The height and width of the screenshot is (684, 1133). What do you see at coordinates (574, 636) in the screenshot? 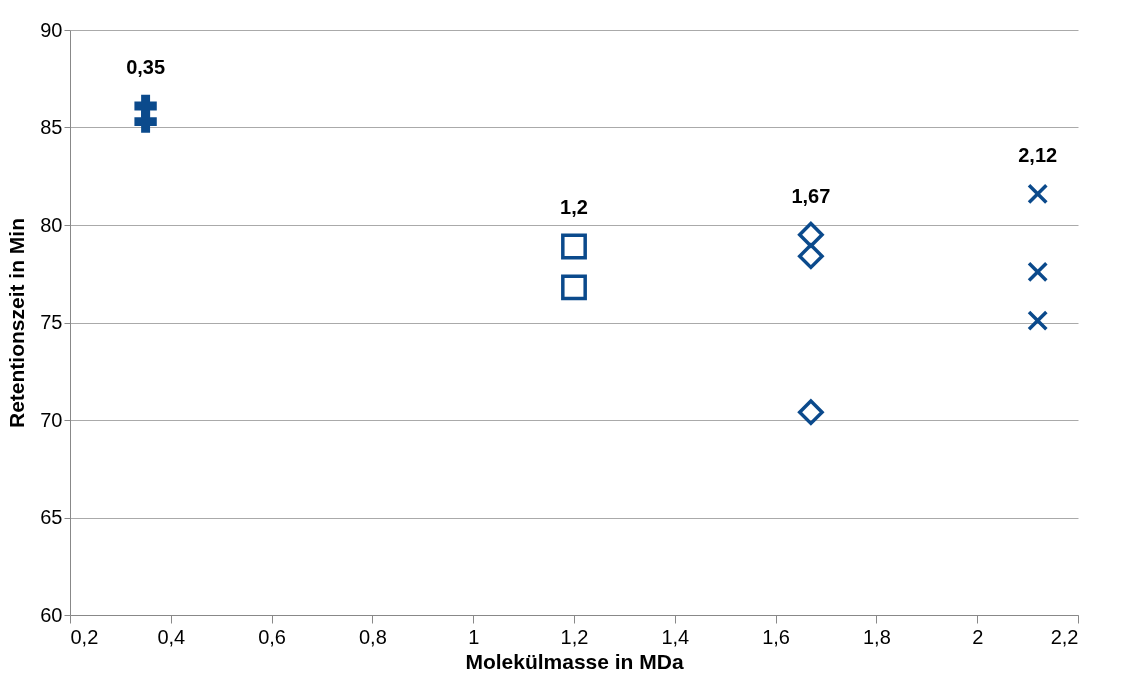
I see `x-tick-label: 1,2` at bounding box center [574, 636].